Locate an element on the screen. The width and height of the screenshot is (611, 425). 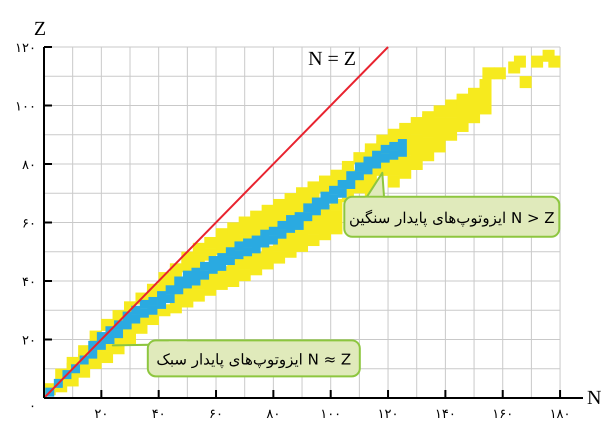
x-tick-label: ۱۶۰ is located at coordinates (503, 414).